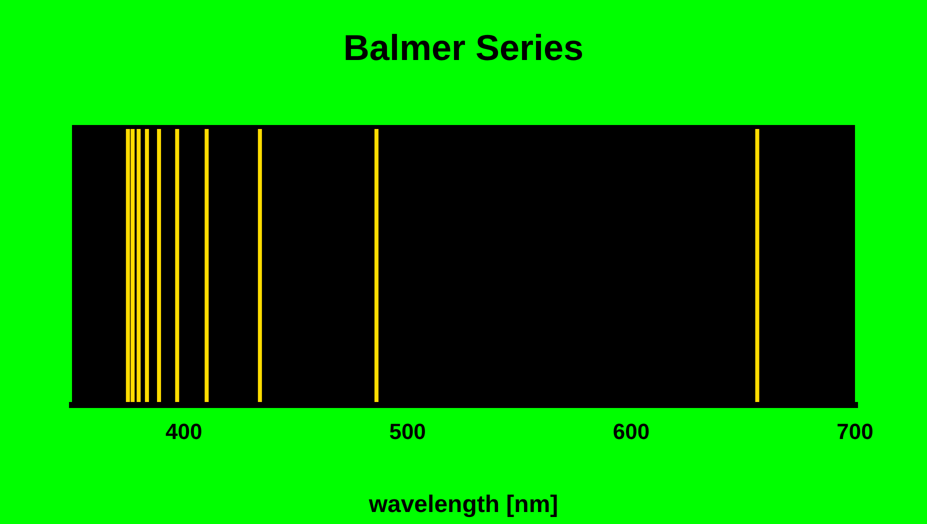 This screenshot has width=927, height=524. Describe the element at coordinates (855, 431) in the screenshot. I see `x-tick-label: 700` at that location.